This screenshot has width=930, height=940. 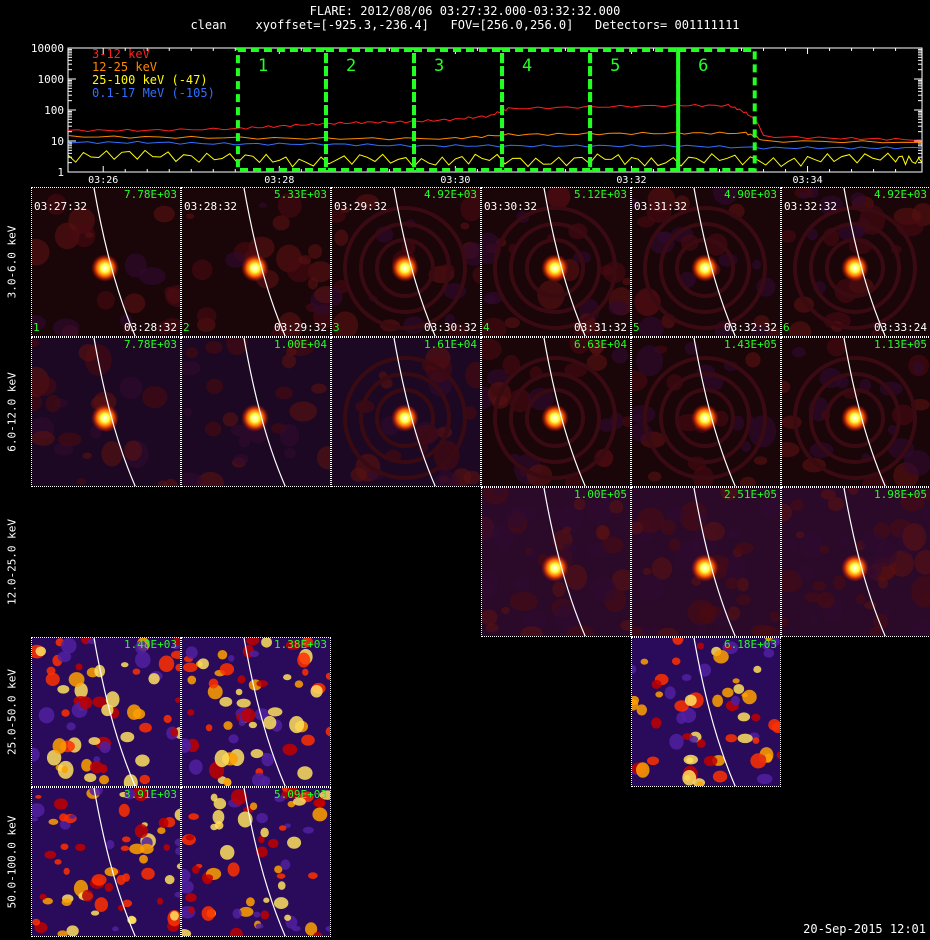 I want to click on image-panel: 4.92E+03 03:32:32 03:33:24 6, so click(x=855, y=262).